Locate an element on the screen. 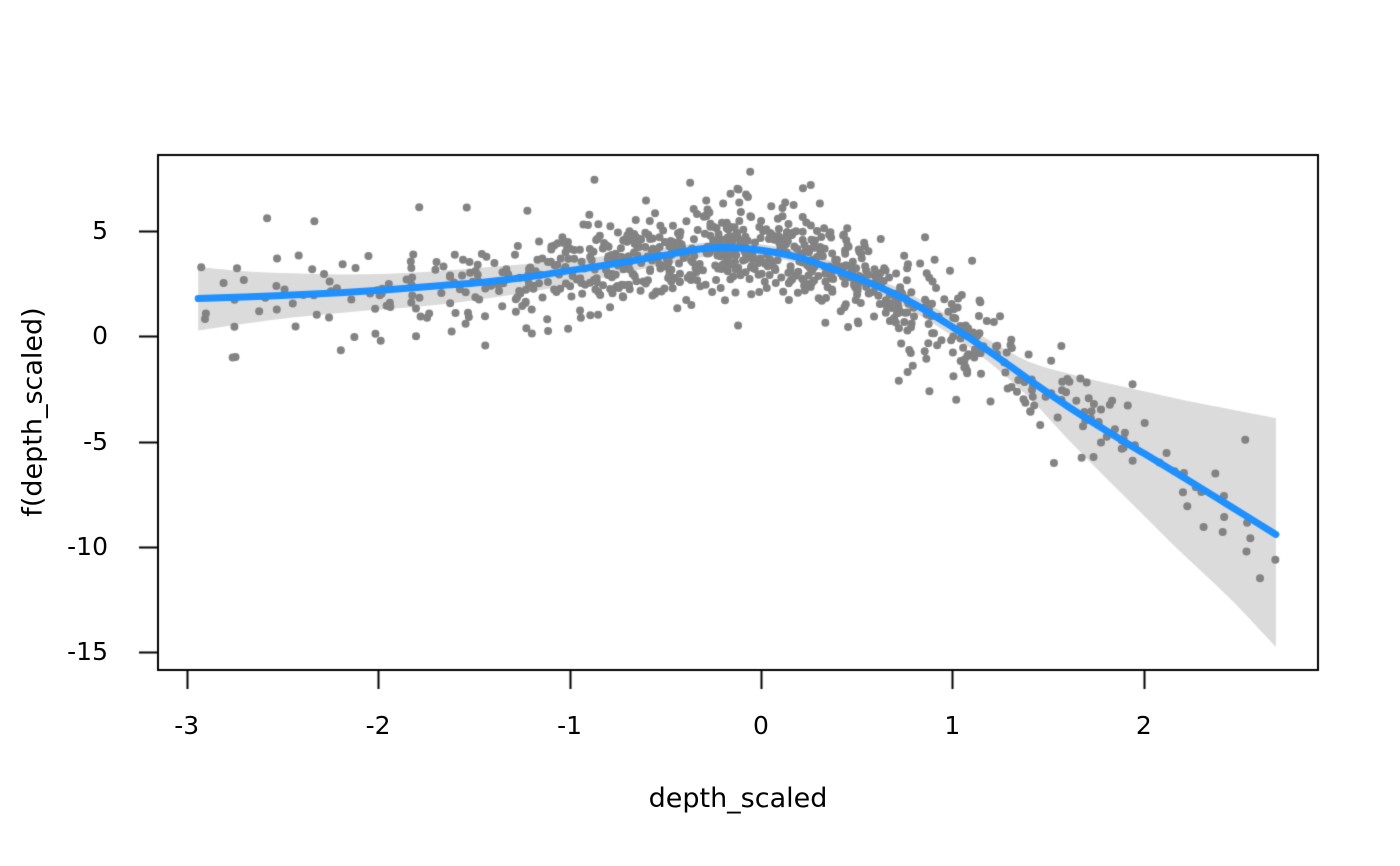  x-axis-title: depth_scaled is located at coordinates (738, 798).